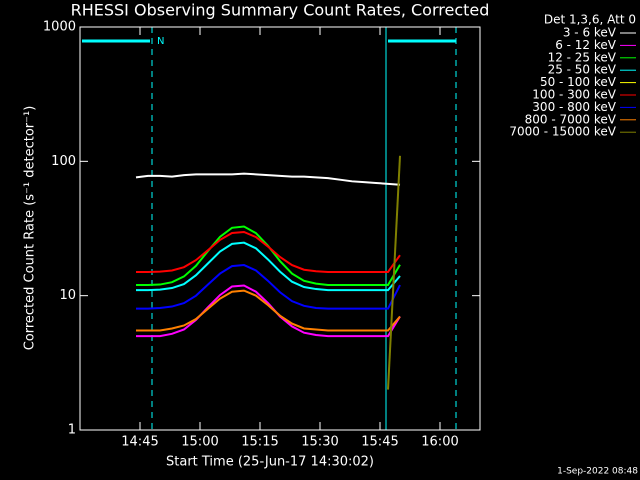  I want to click on x-tick-label: 15:00, so click(199, 442).